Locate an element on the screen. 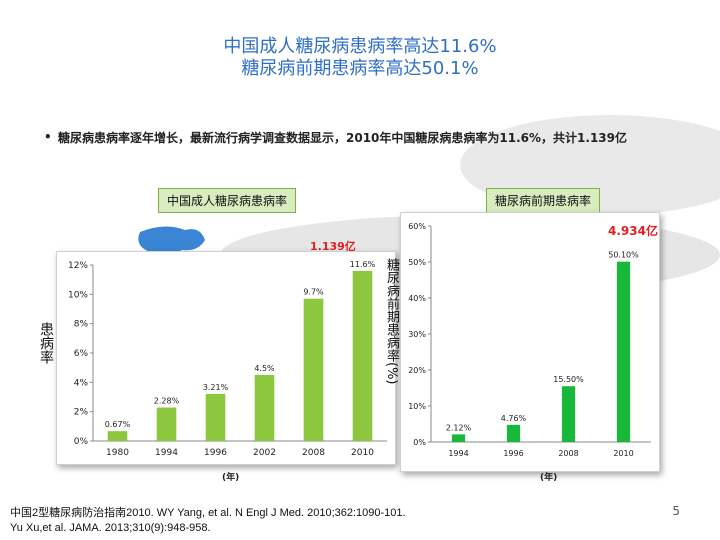  bar-value-label: 2.28% is located at coordinates (167, 401).